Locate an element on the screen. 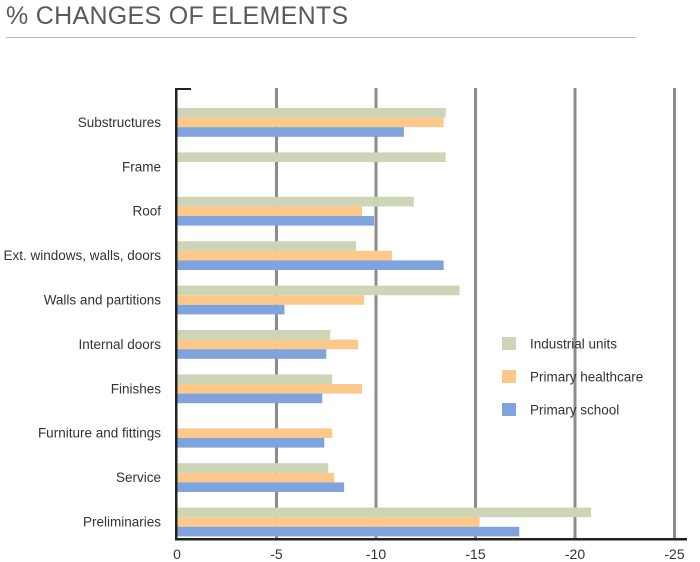  y-axis-line is located at coordinates (176, 313).